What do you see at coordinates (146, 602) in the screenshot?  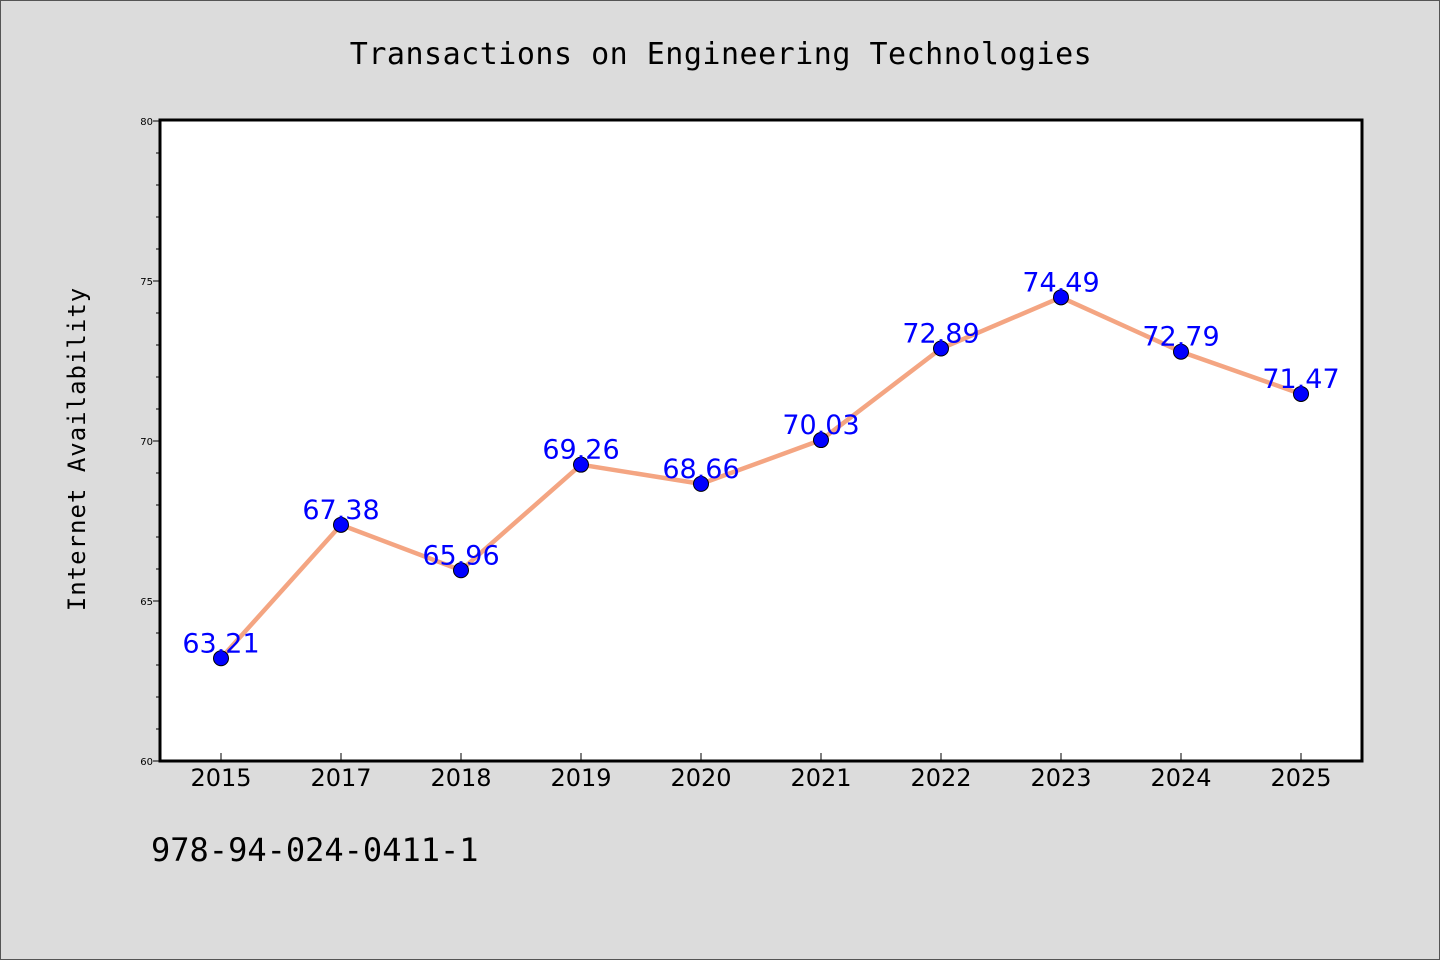 I see `y-tick-label: 65` at bounding box center [146, 602].